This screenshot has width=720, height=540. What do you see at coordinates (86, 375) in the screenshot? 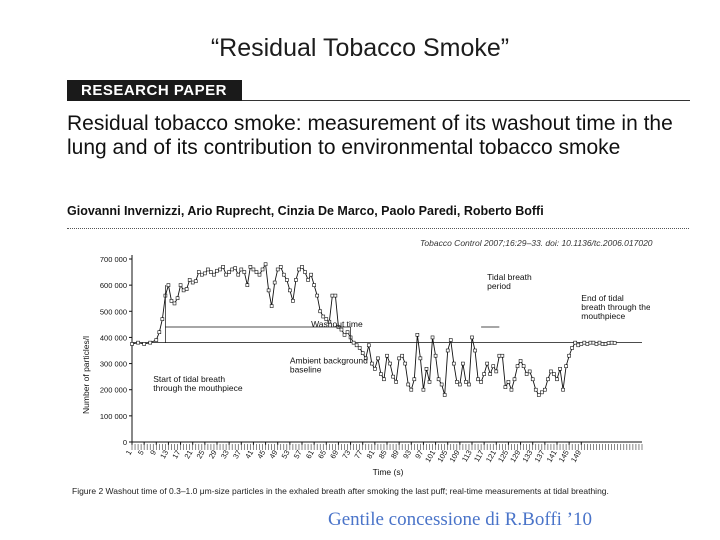
I see `y-axis-label: Number of particles/l` at bounding box center [86, 375].